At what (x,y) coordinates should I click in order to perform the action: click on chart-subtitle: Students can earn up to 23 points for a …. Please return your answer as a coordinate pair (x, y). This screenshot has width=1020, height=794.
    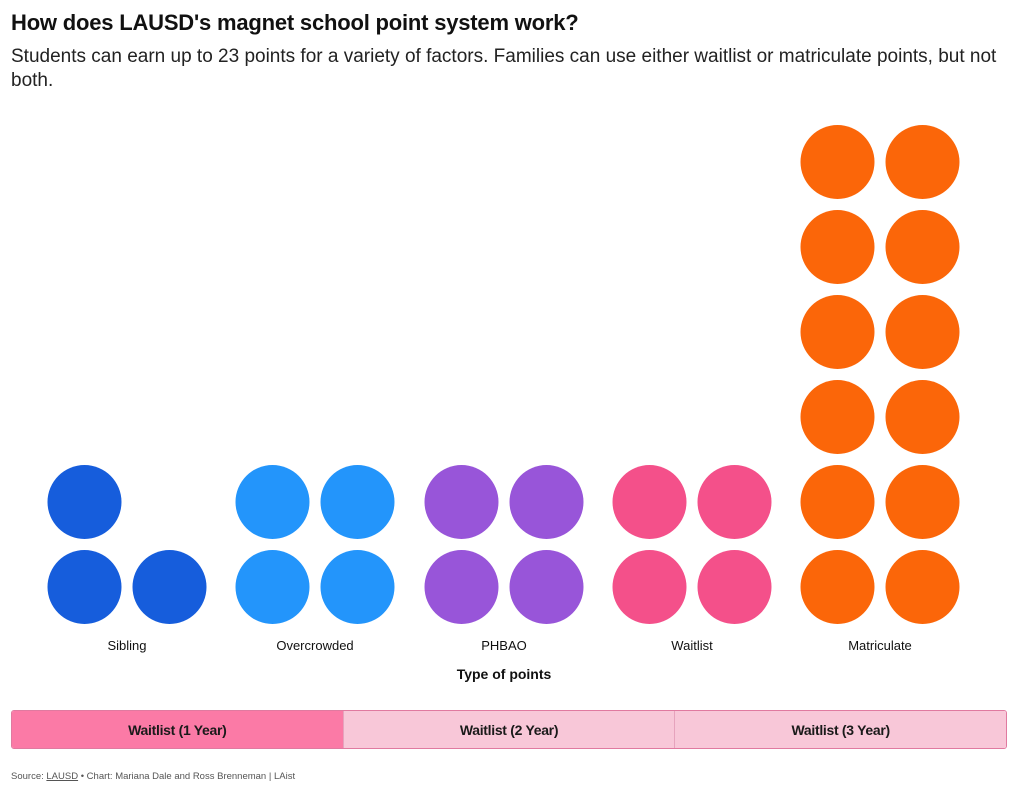
    Looking at the image, I should click on (504, 68).